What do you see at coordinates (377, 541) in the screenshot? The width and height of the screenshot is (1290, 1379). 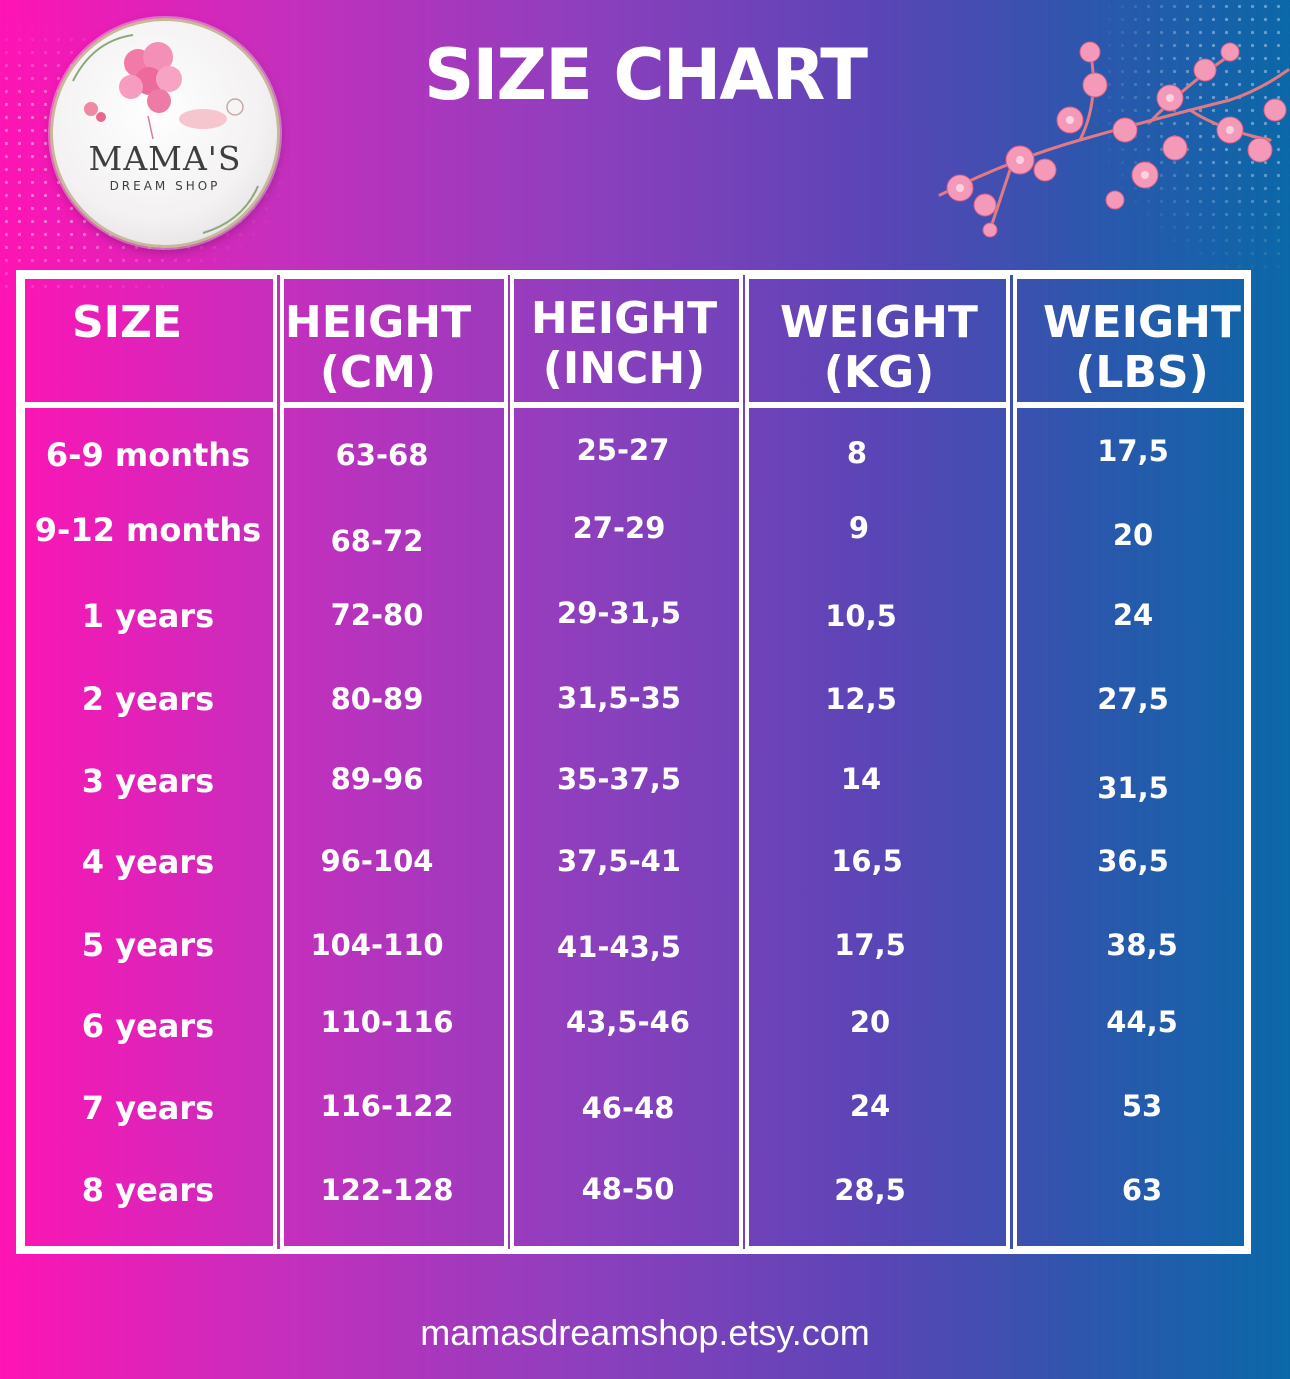 I see `cell-height-cm: 68-72` at bounding box center [377, 541].